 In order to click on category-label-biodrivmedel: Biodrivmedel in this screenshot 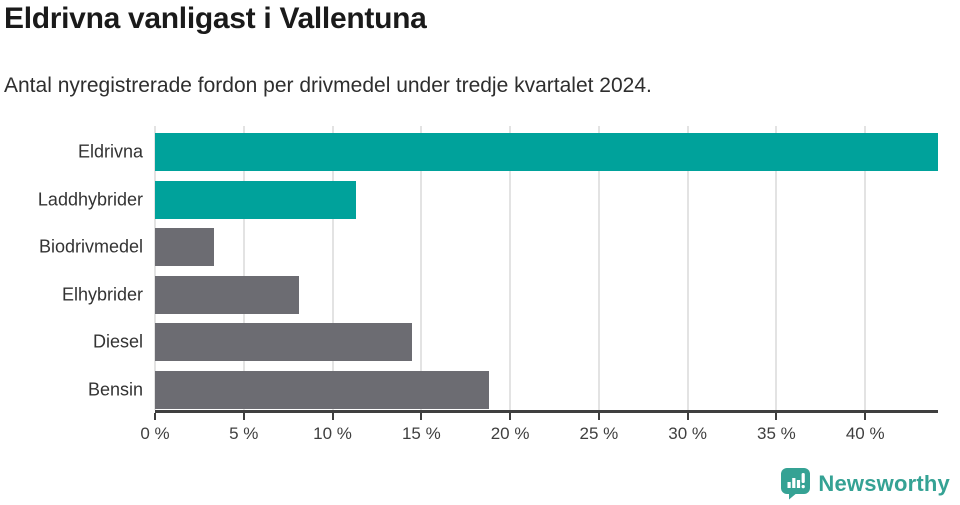, I will do `click(90, 246)`.